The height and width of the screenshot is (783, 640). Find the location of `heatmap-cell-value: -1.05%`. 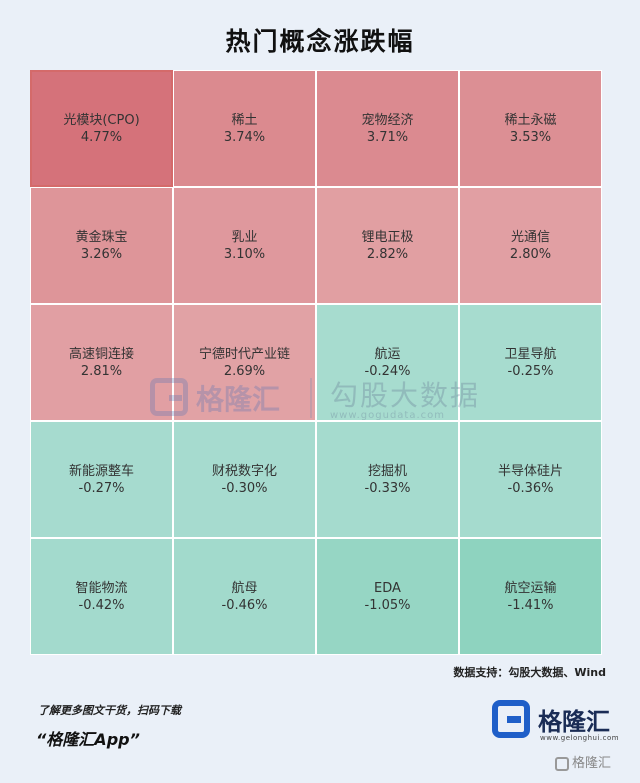

heatmap-cell-value: -1.05% is located at coordinates (387, 605).